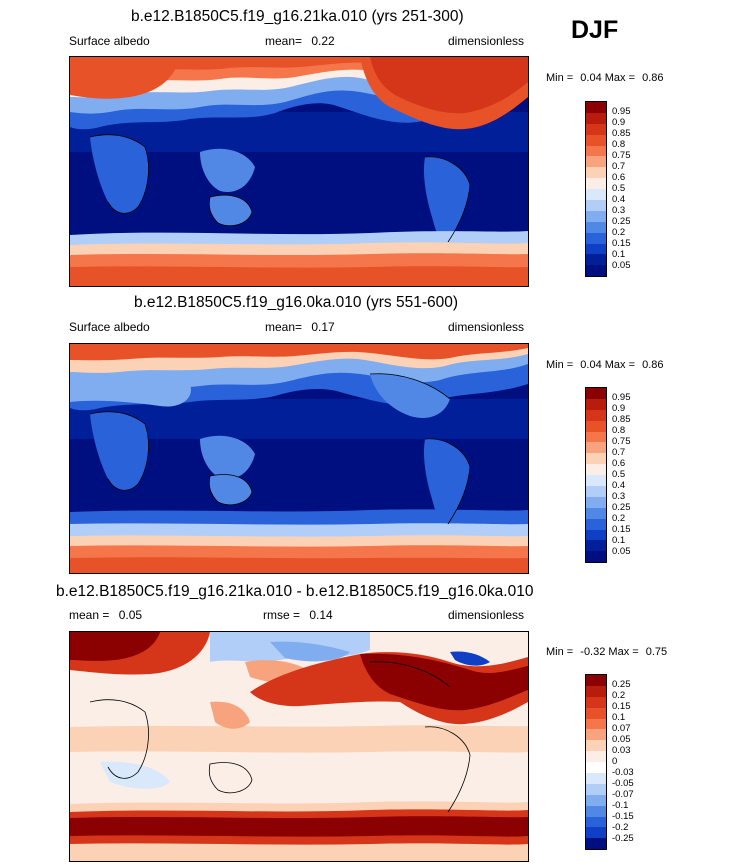  Describe the element at coordinates (591, 78) in the screenshot. I see `panel-1-min-value: 0.04` at that location.